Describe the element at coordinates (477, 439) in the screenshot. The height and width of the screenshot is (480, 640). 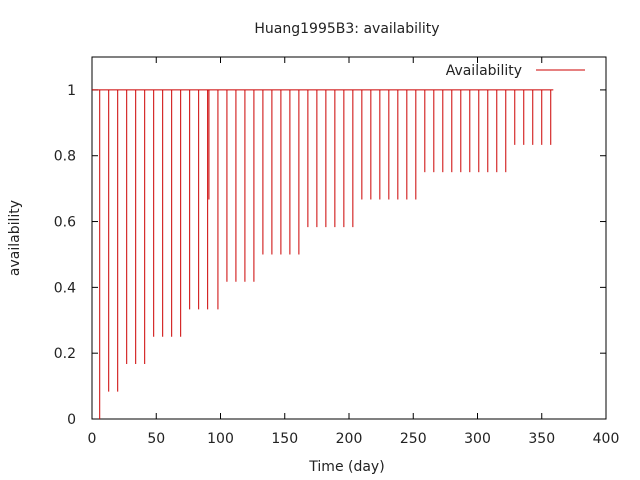
I see `x-tick-label: 300` at that location.